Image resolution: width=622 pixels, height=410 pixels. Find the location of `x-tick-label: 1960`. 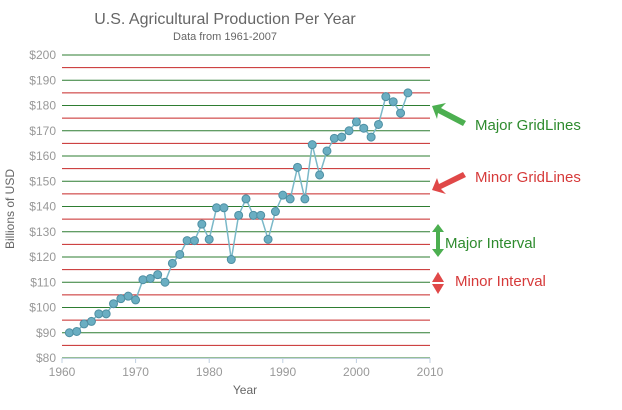

x-tick-label: 1960 is located at coordinates (62, 372).